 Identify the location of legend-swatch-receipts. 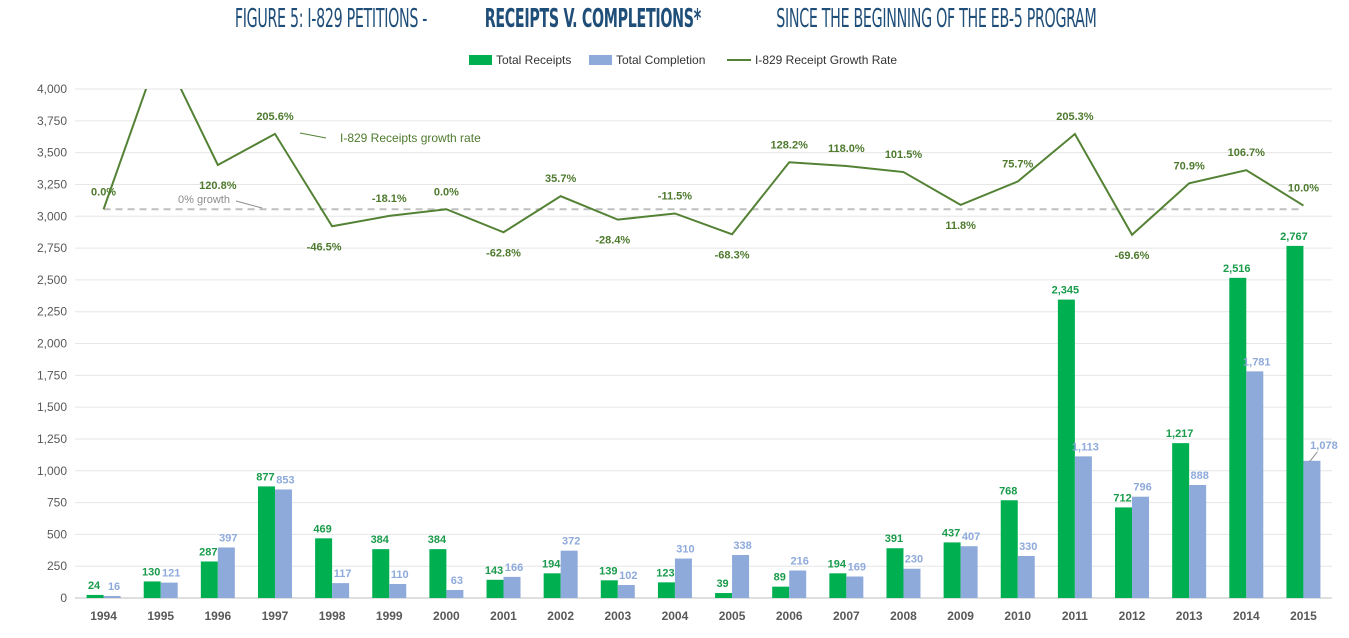
(480, 60).